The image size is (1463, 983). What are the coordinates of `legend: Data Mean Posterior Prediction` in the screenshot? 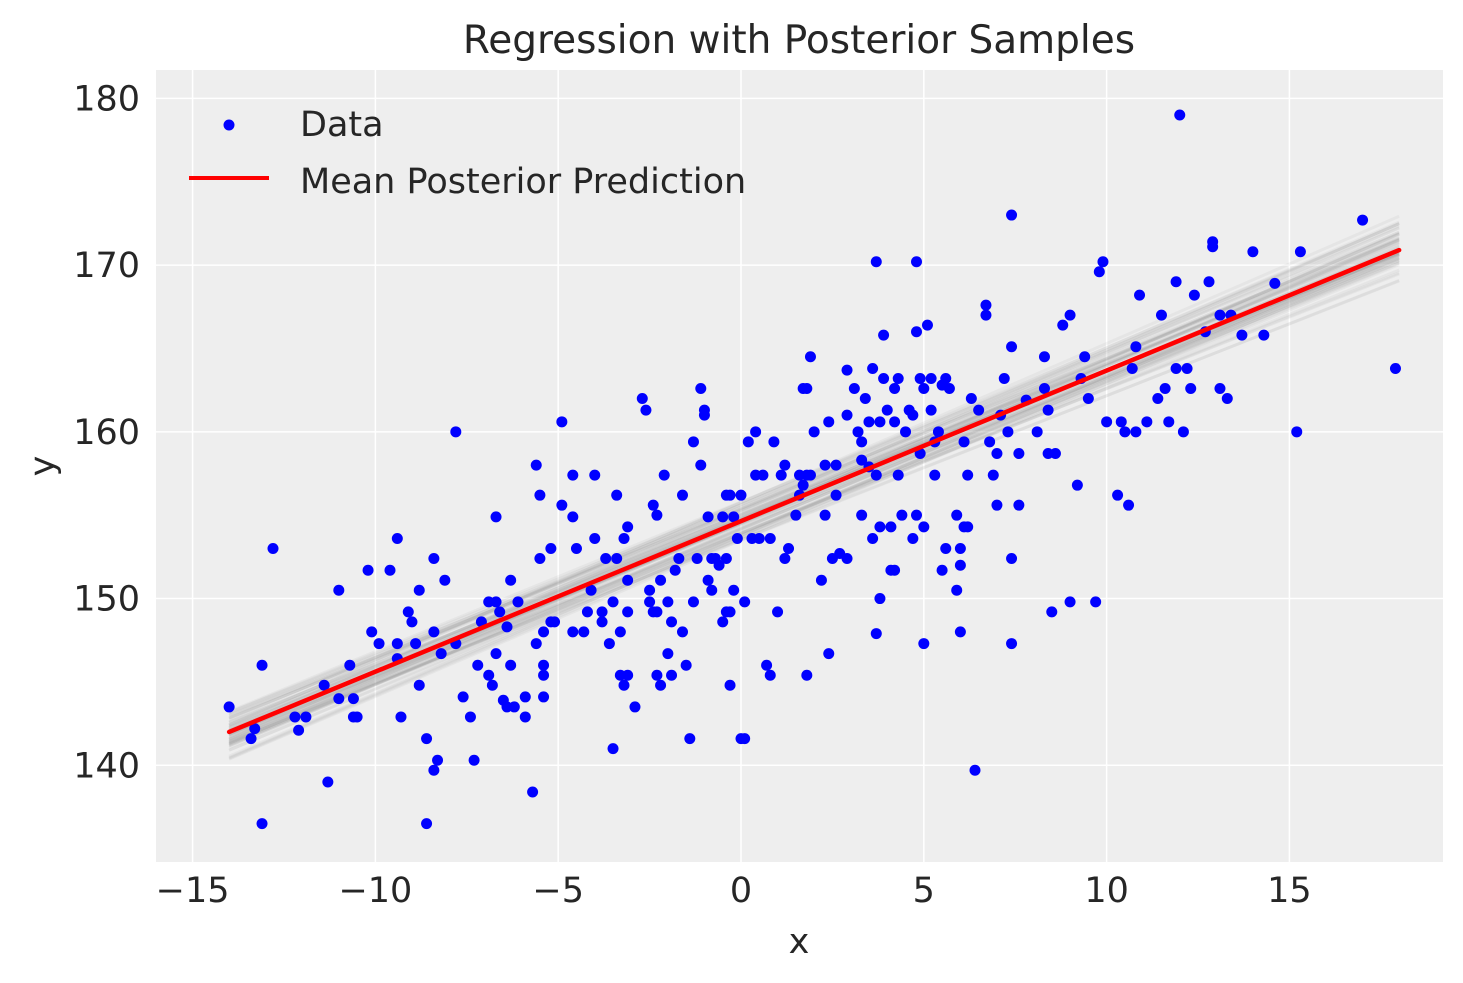 It's located at (467, 153).